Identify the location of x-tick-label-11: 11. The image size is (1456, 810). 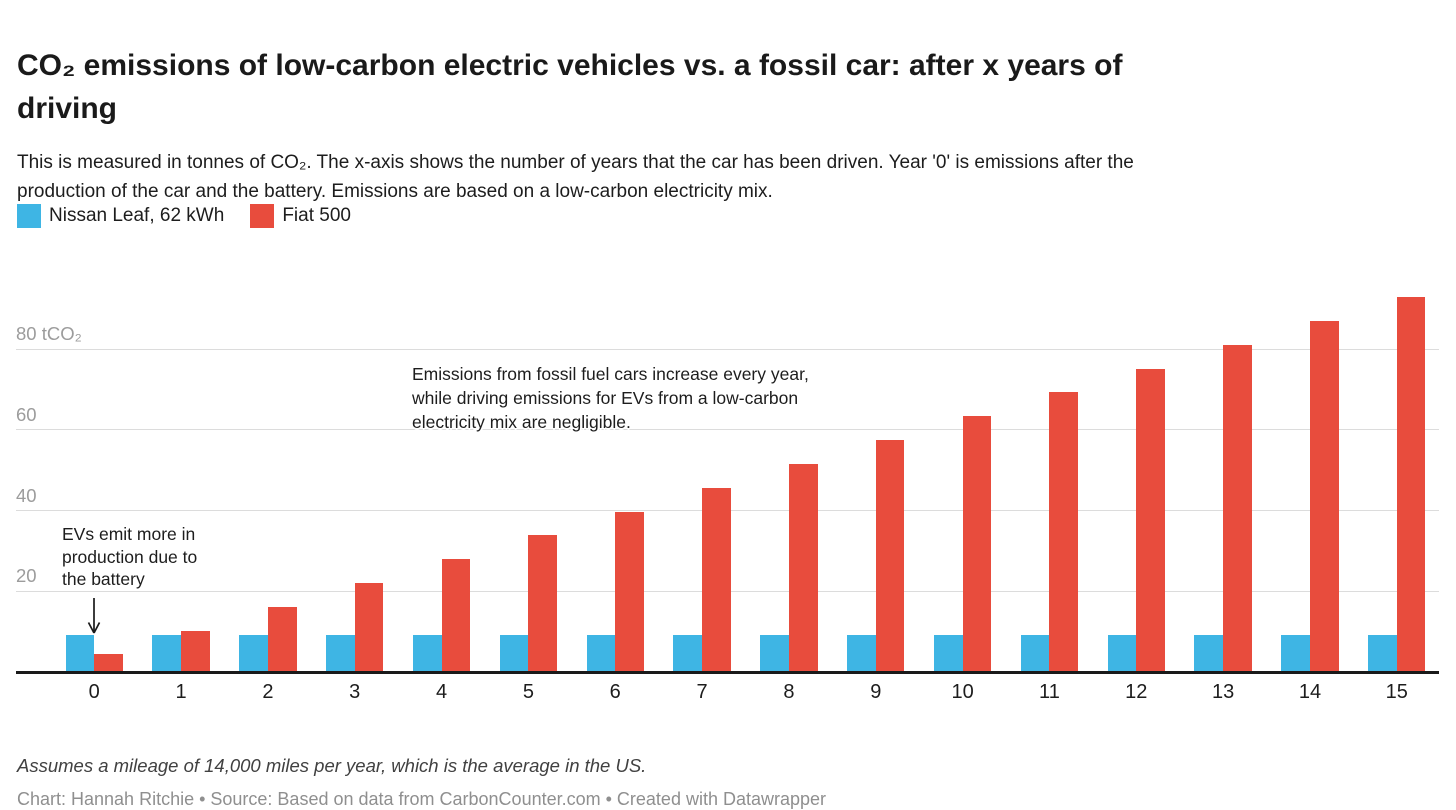
(1049, 692).